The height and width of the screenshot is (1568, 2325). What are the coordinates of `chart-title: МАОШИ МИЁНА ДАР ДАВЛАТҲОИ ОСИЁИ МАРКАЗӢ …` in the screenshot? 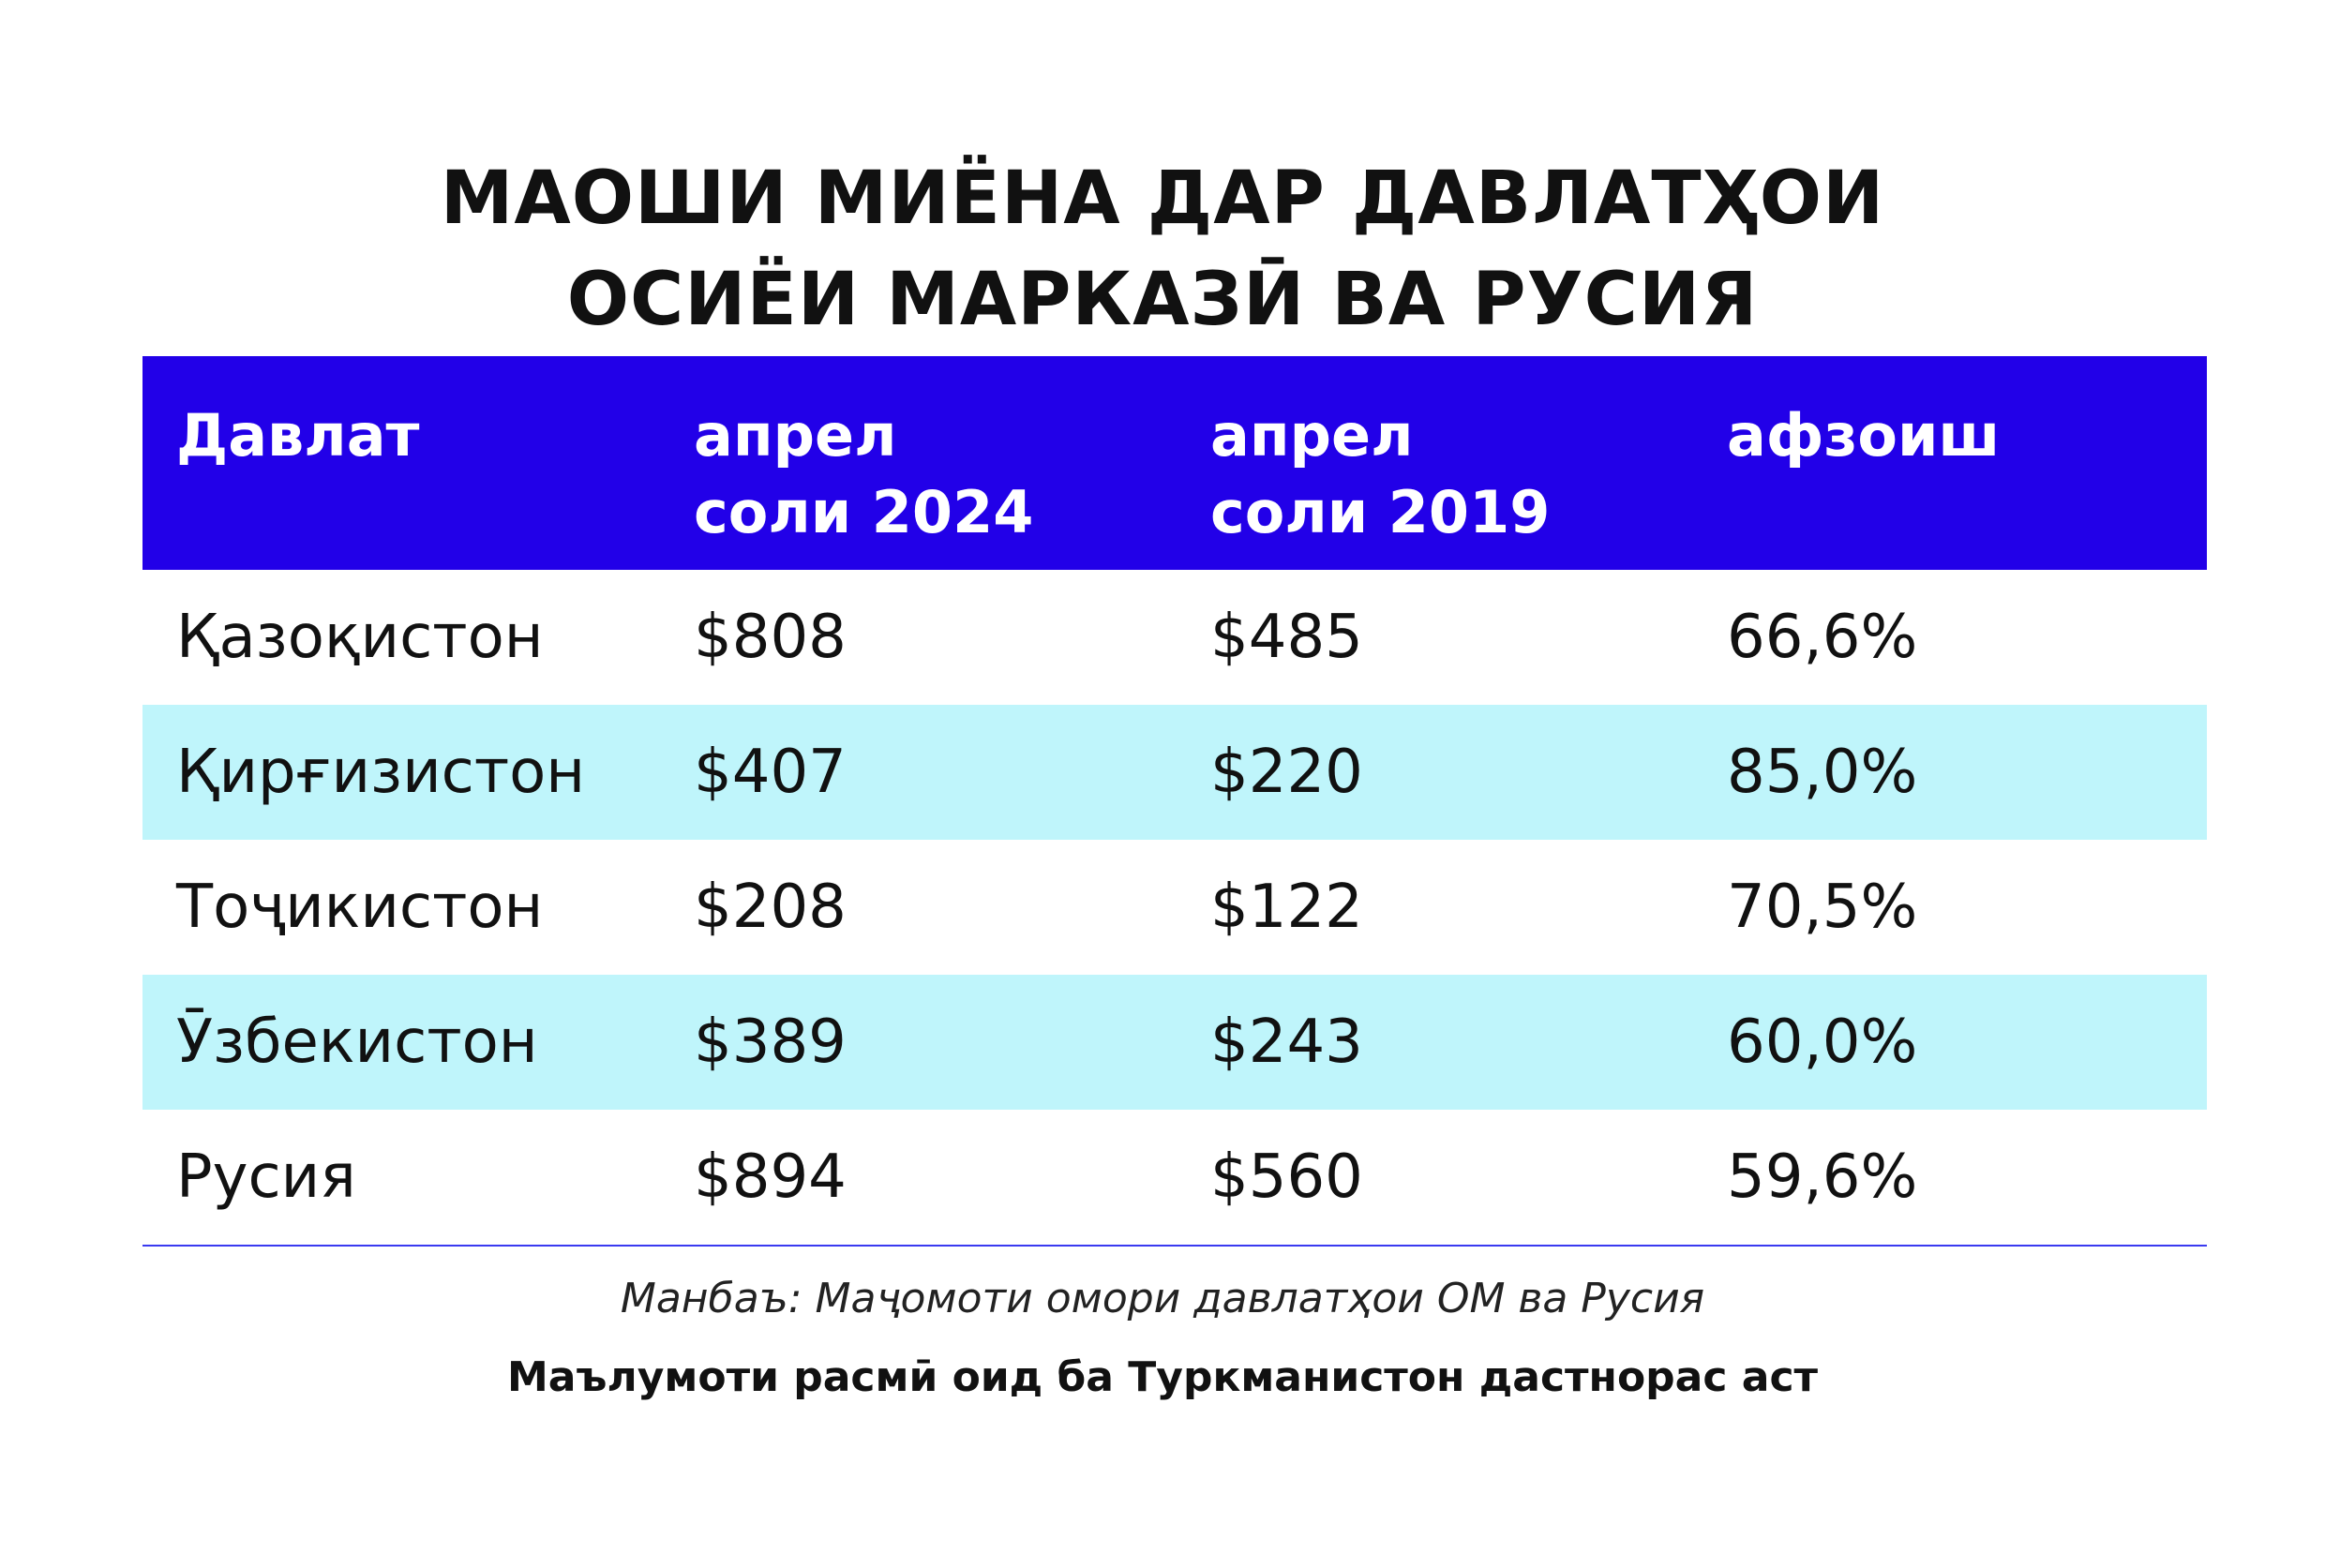 It's located at (1162, 250).